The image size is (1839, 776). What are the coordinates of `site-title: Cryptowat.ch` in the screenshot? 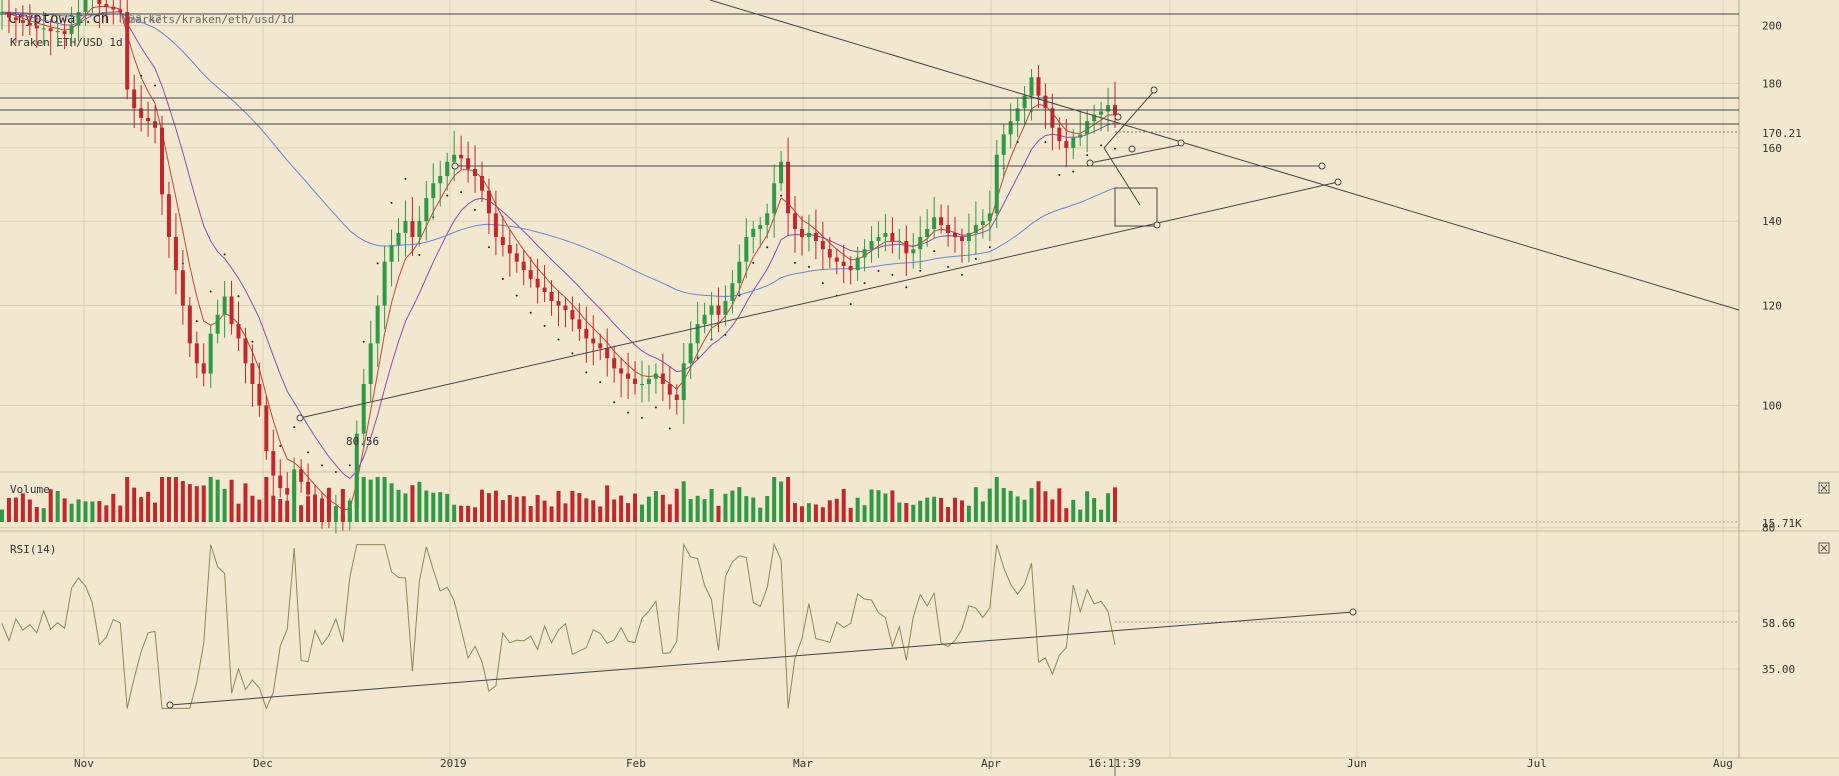 It's located at (58, 19).